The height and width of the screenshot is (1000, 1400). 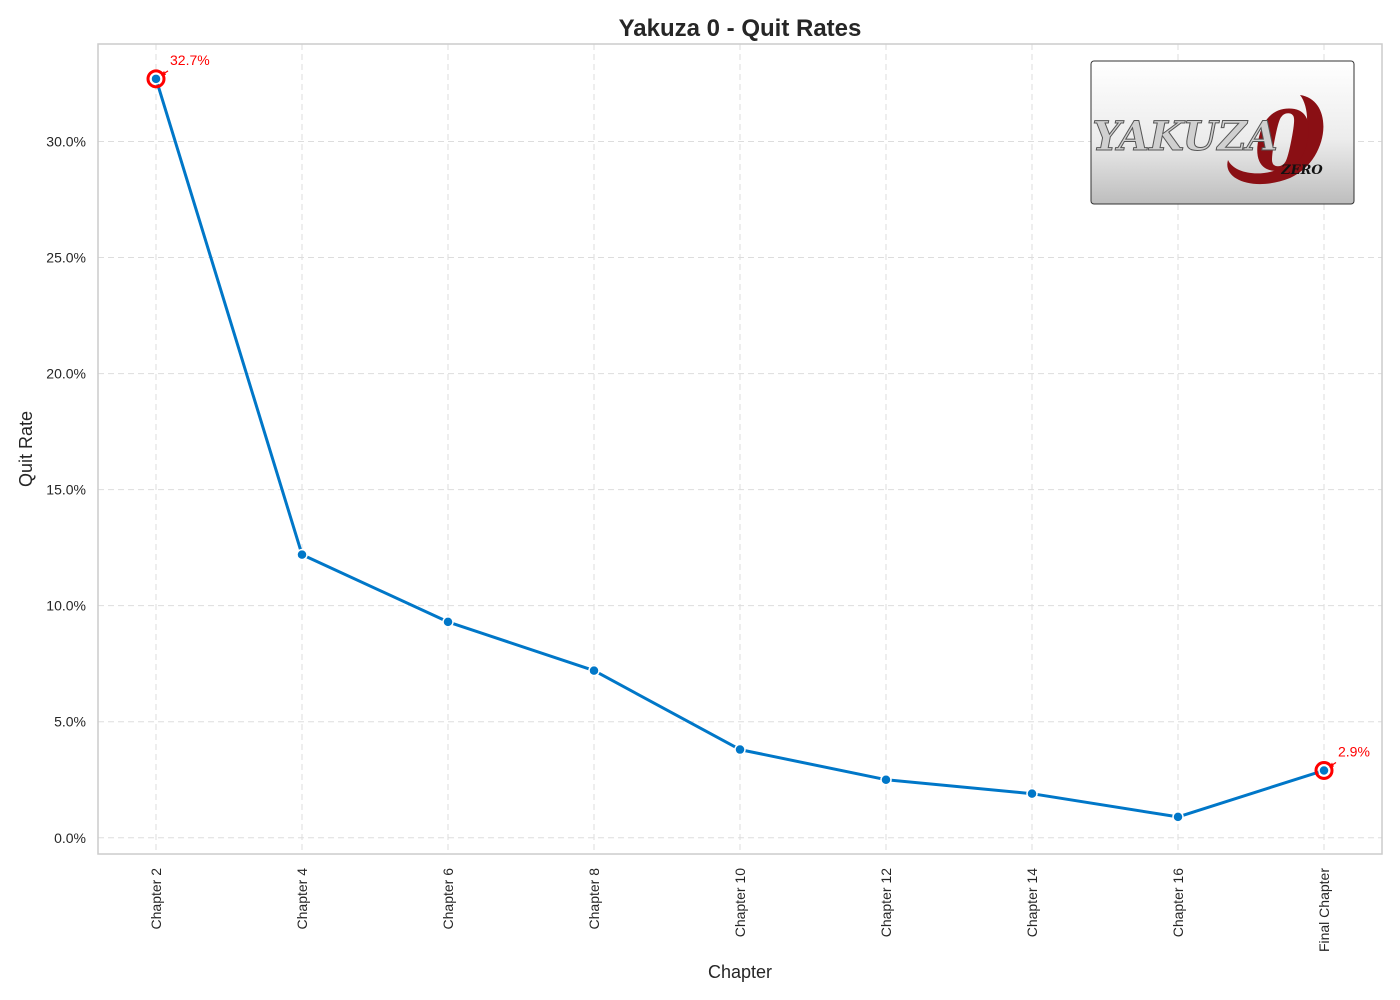 What do you see at coordinates (66, 374) in the screenshot?
I see `y-tick-label: 20.0%` at bounding box center [66, 374].